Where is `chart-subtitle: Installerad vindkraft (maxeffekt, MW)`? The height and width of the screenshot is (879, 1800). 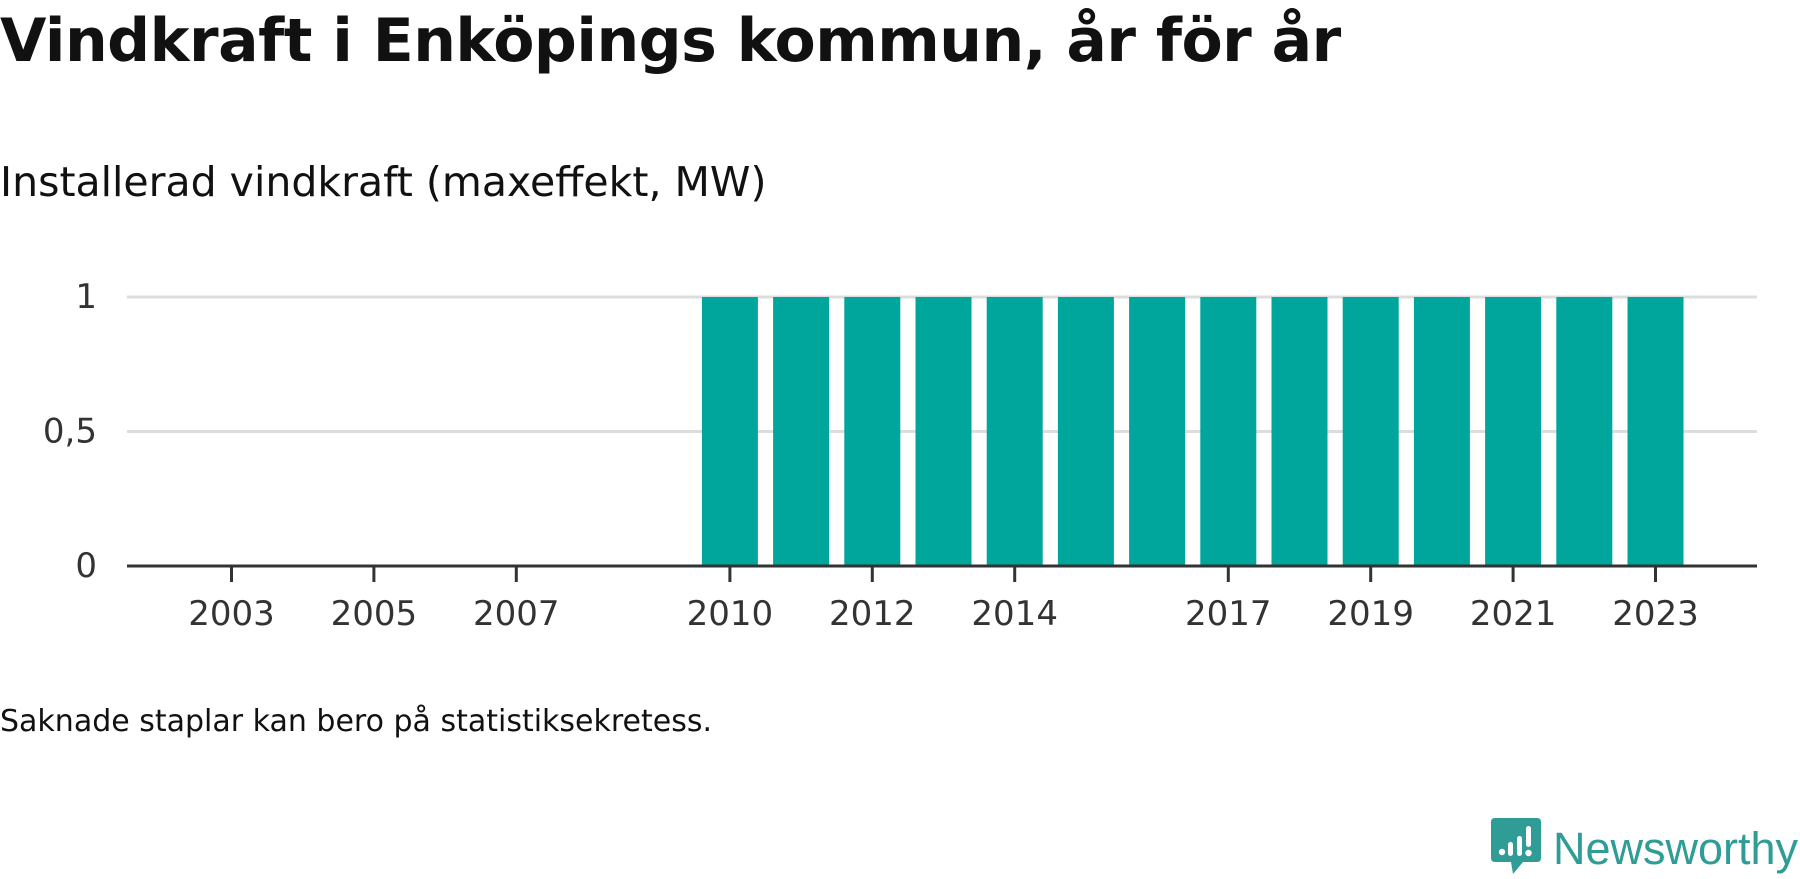 chart-subtitle: Installerad vindkraft (maxeffekt, MW) is located at coordinates (383, 182).